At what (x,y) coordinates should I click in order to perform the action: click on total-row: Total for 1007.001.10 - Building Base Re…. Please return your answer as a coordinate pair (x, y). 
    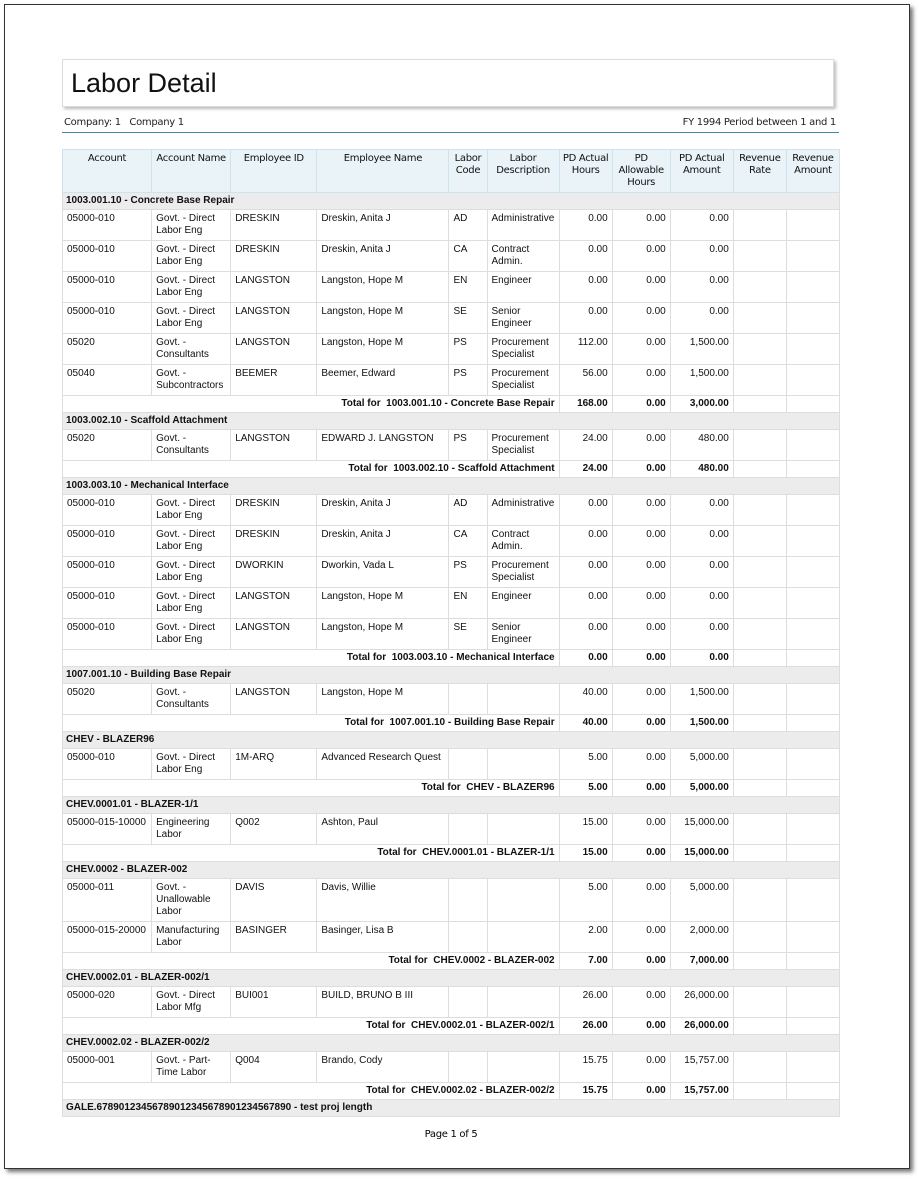
    Looking at the image, I should click on (451, 723).